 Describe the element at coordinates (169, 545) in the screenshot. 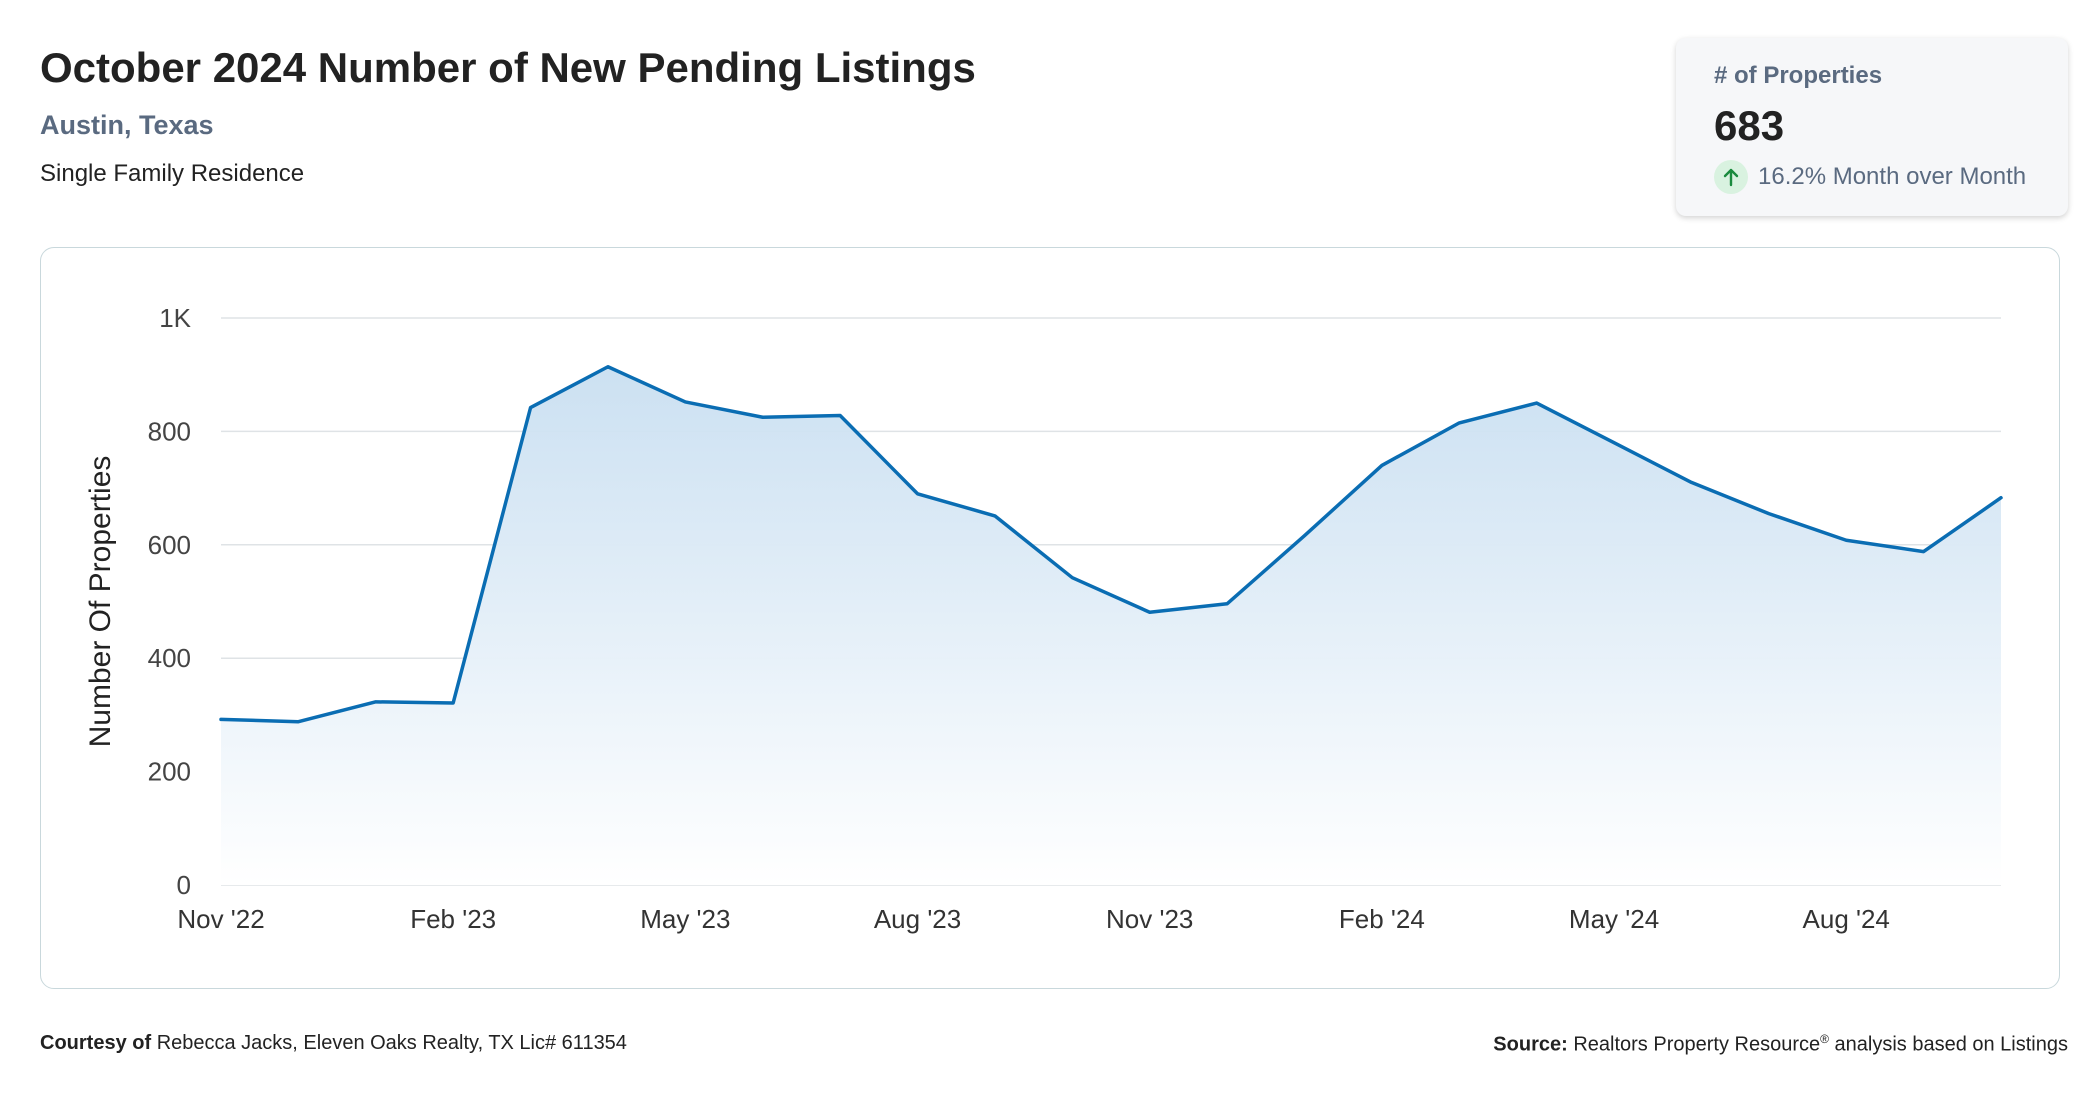

I see `y-tick-label: 600` at that location.